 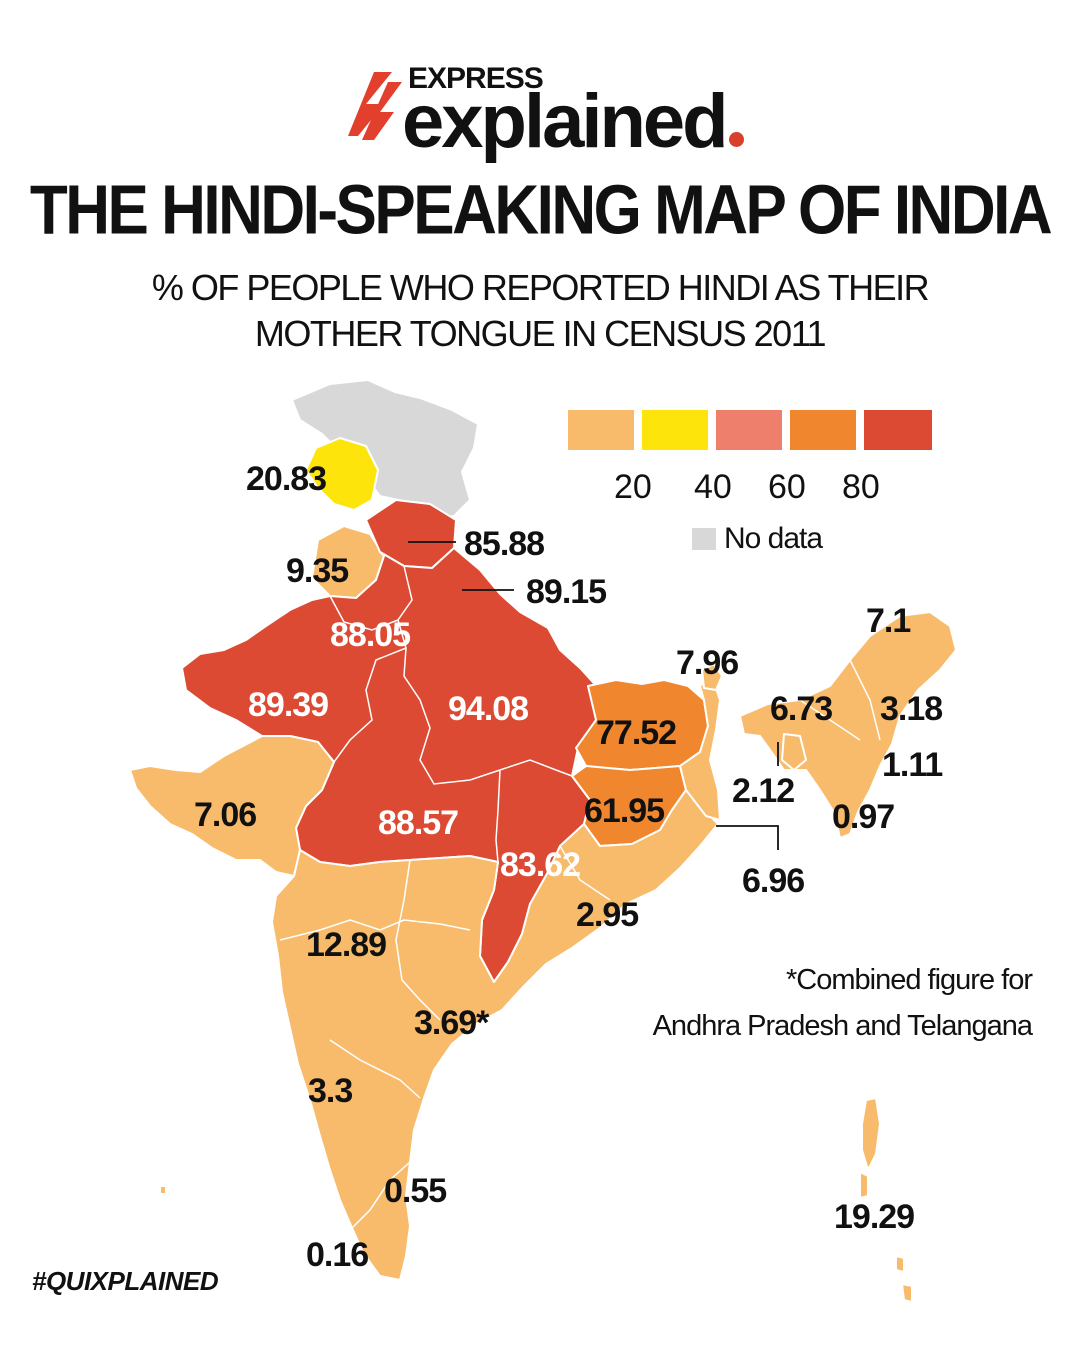 I want to click on value-odisha: 2.95, so click(x=607, y=915).